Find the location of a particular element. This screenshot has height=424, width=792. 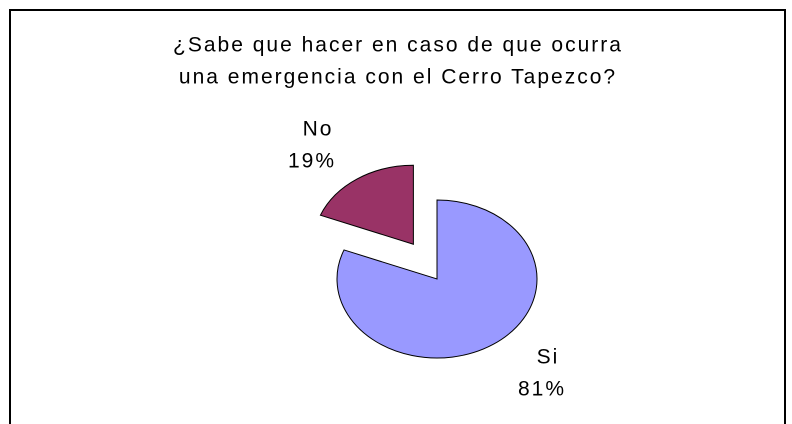

chart-title: ¿Sabe que hacer en caso de que ocurra is located at coordinates (398, 45).